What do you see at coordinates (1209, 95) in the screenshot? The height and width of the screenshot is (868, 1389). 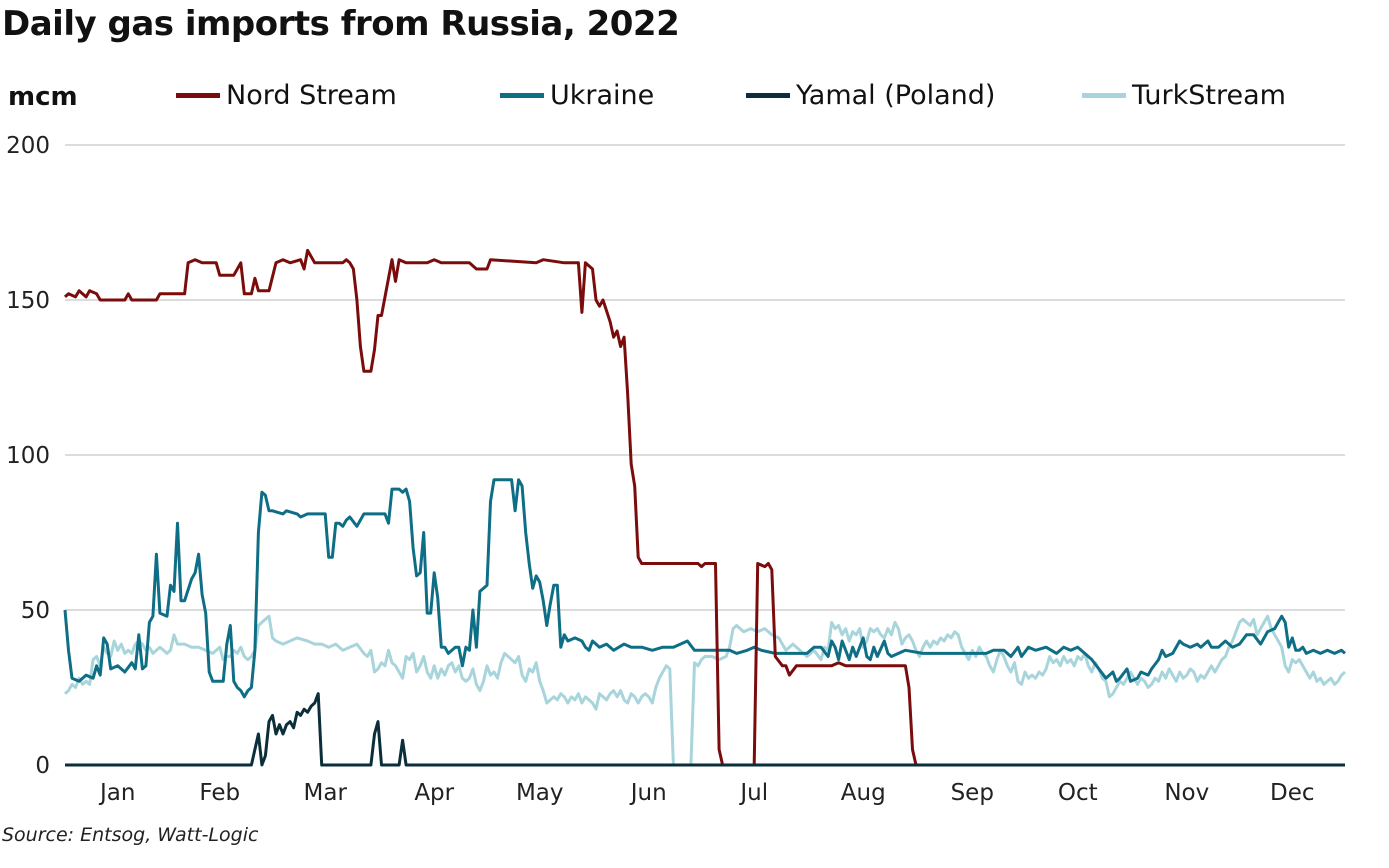 I see `legend-label-turkstream: TurkStream` at bounding box center [1209, 95].